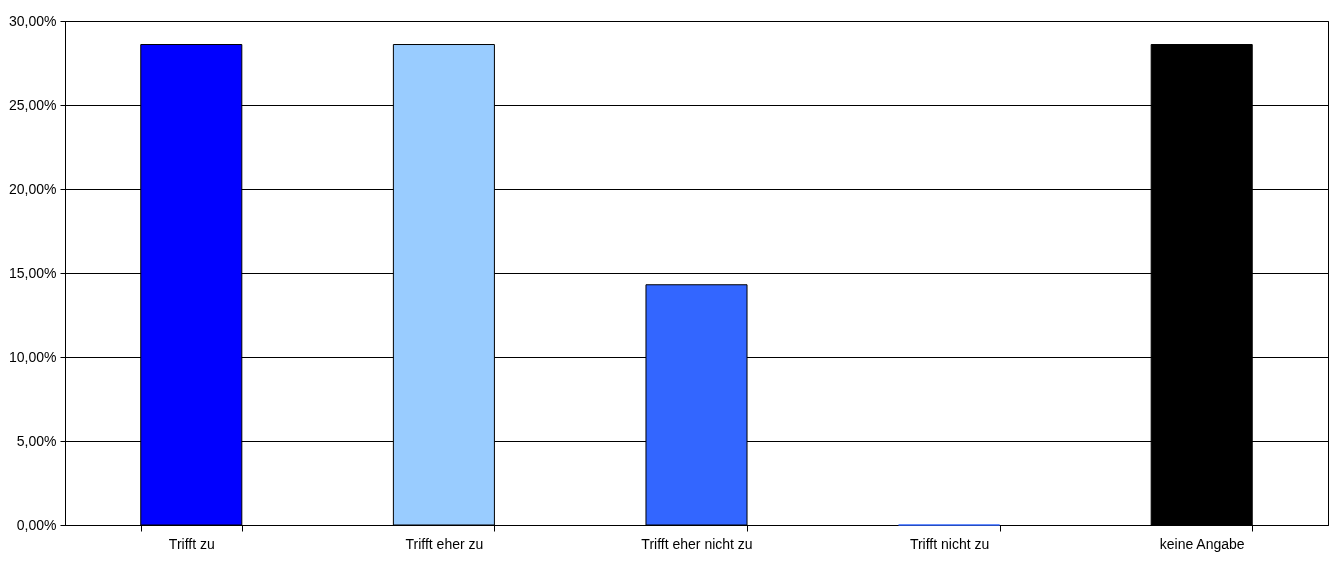 This screenshot has width=1330, height=571. I want to click on x-tick-label: Trifft zu, so click(191, 543).